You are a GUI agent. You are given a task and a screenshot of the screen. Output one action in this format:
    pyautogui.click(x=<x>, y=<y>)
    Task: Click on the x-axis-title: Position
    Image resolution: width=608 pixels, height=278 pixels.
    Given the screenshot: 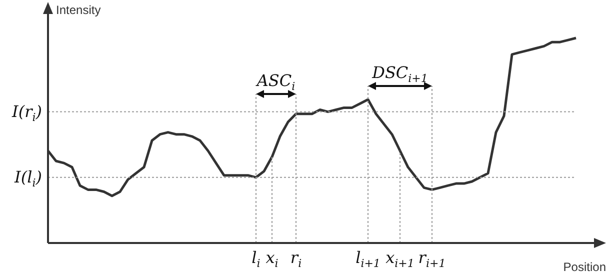 What is the action you would take?
    pyautogui.click(x=584, y=267)
    